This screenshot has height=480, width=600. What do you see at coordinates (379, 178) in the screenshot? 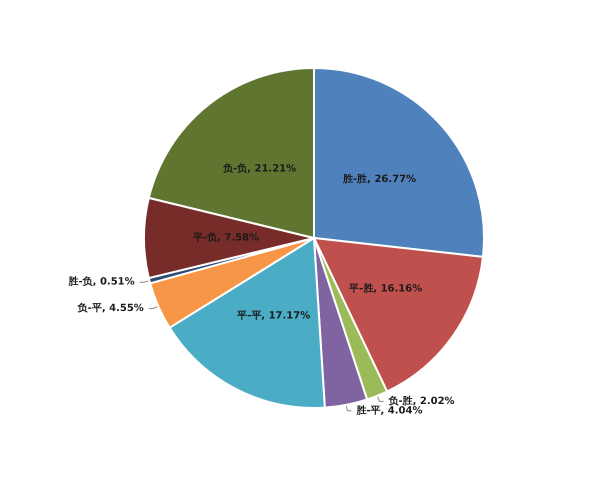
I see `slice-label: 胜-胜, 26.77%` at bounding box center [379, 178].